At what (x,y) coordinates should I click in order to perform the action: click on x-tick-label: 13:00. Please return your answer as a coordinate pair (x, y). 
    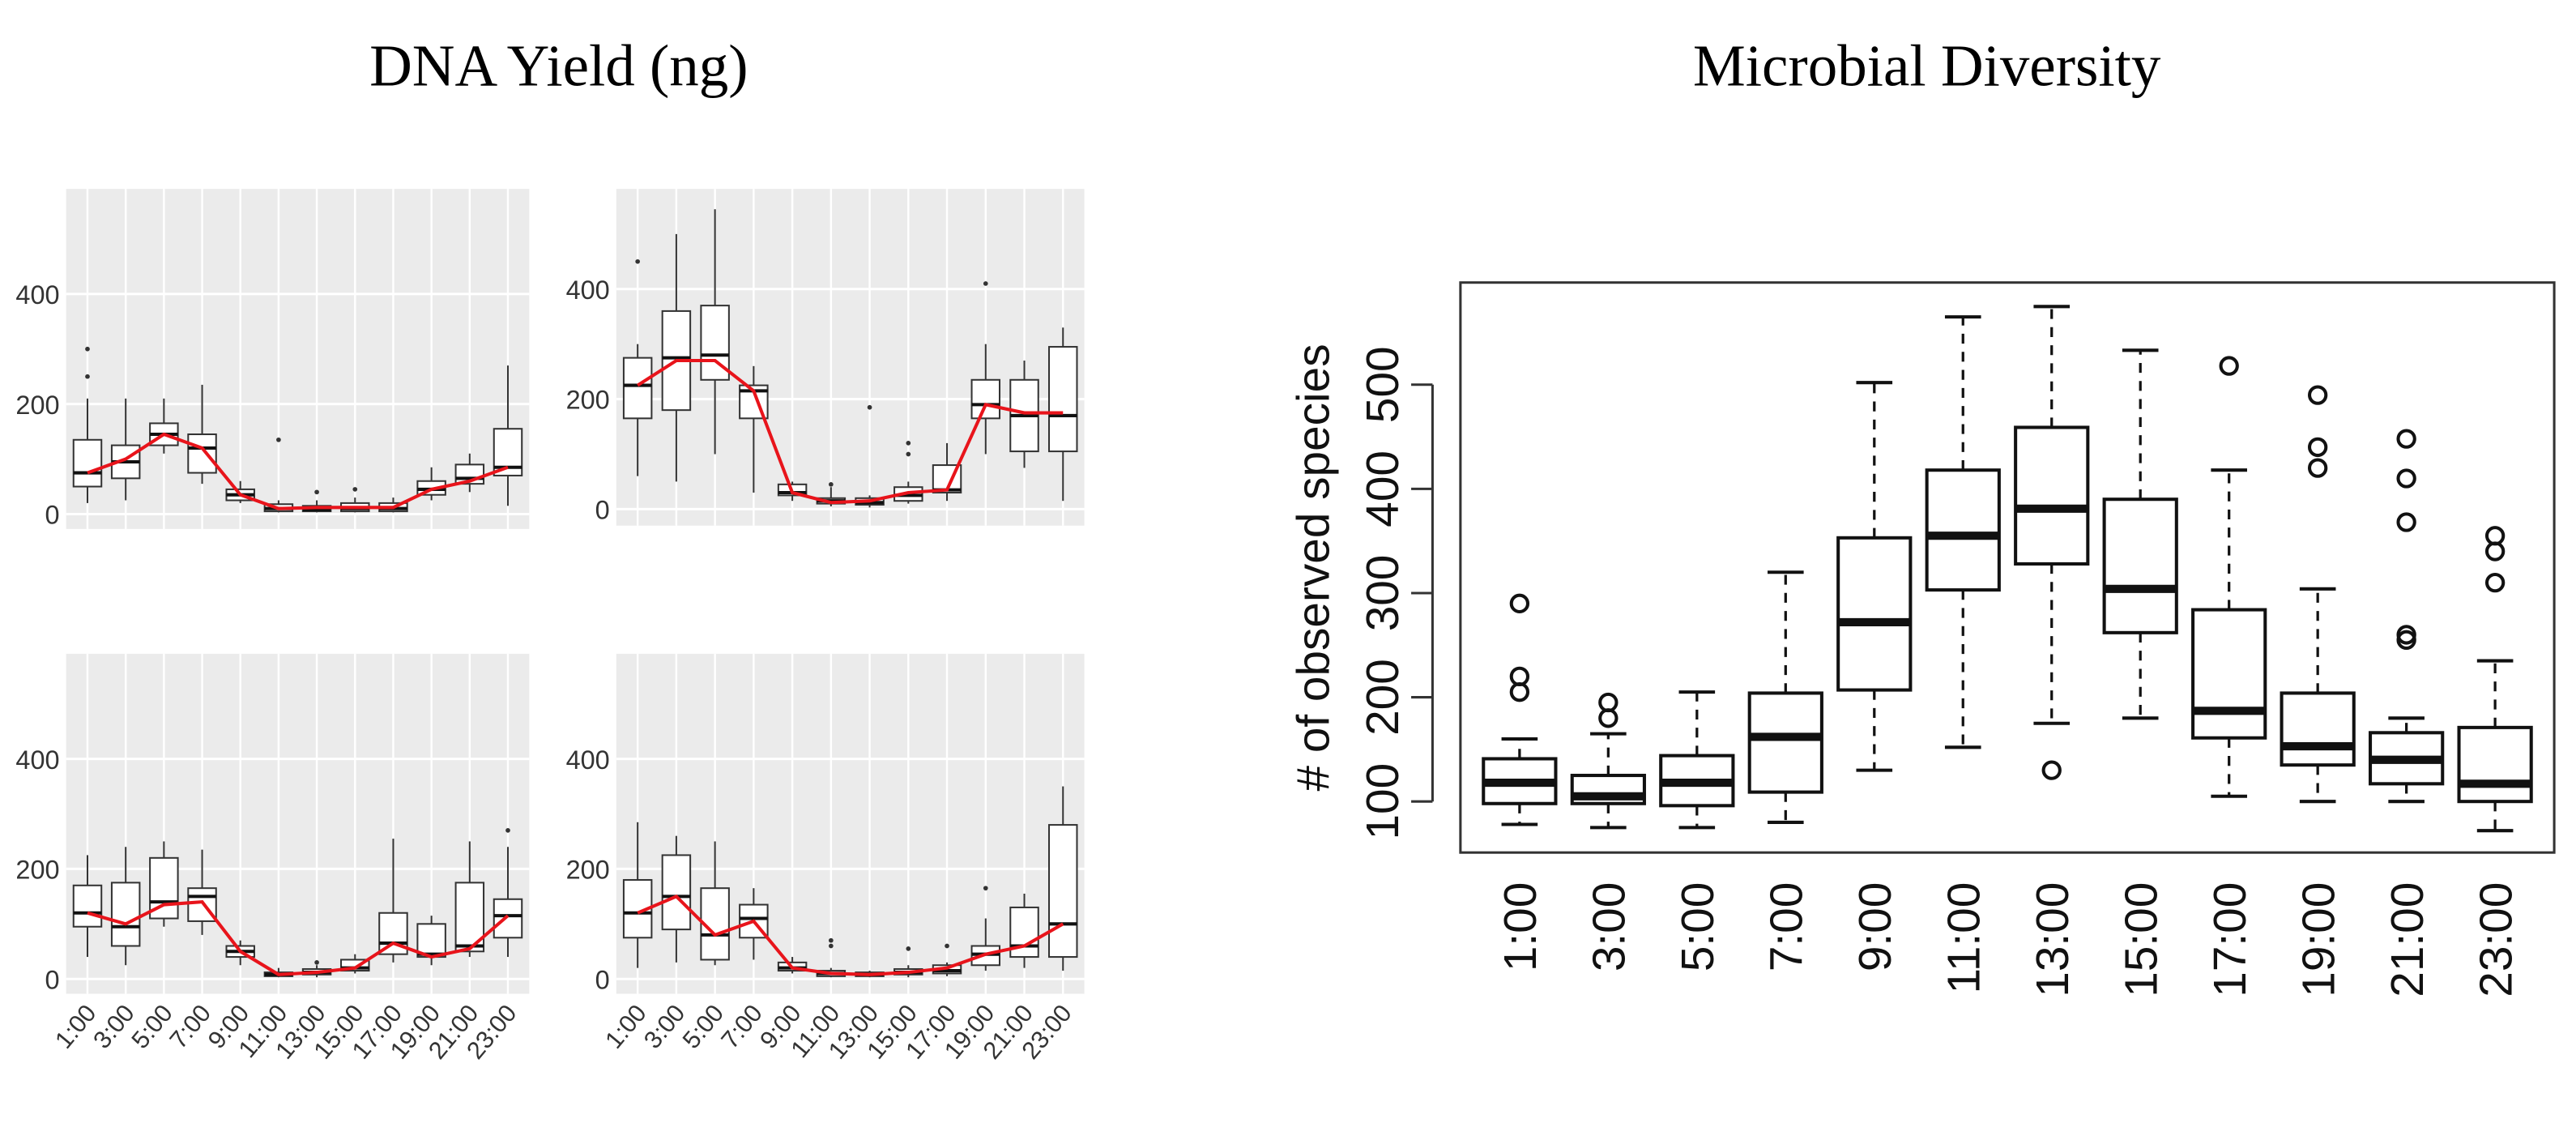
    Looking at the image, I should click on (2053, 939).